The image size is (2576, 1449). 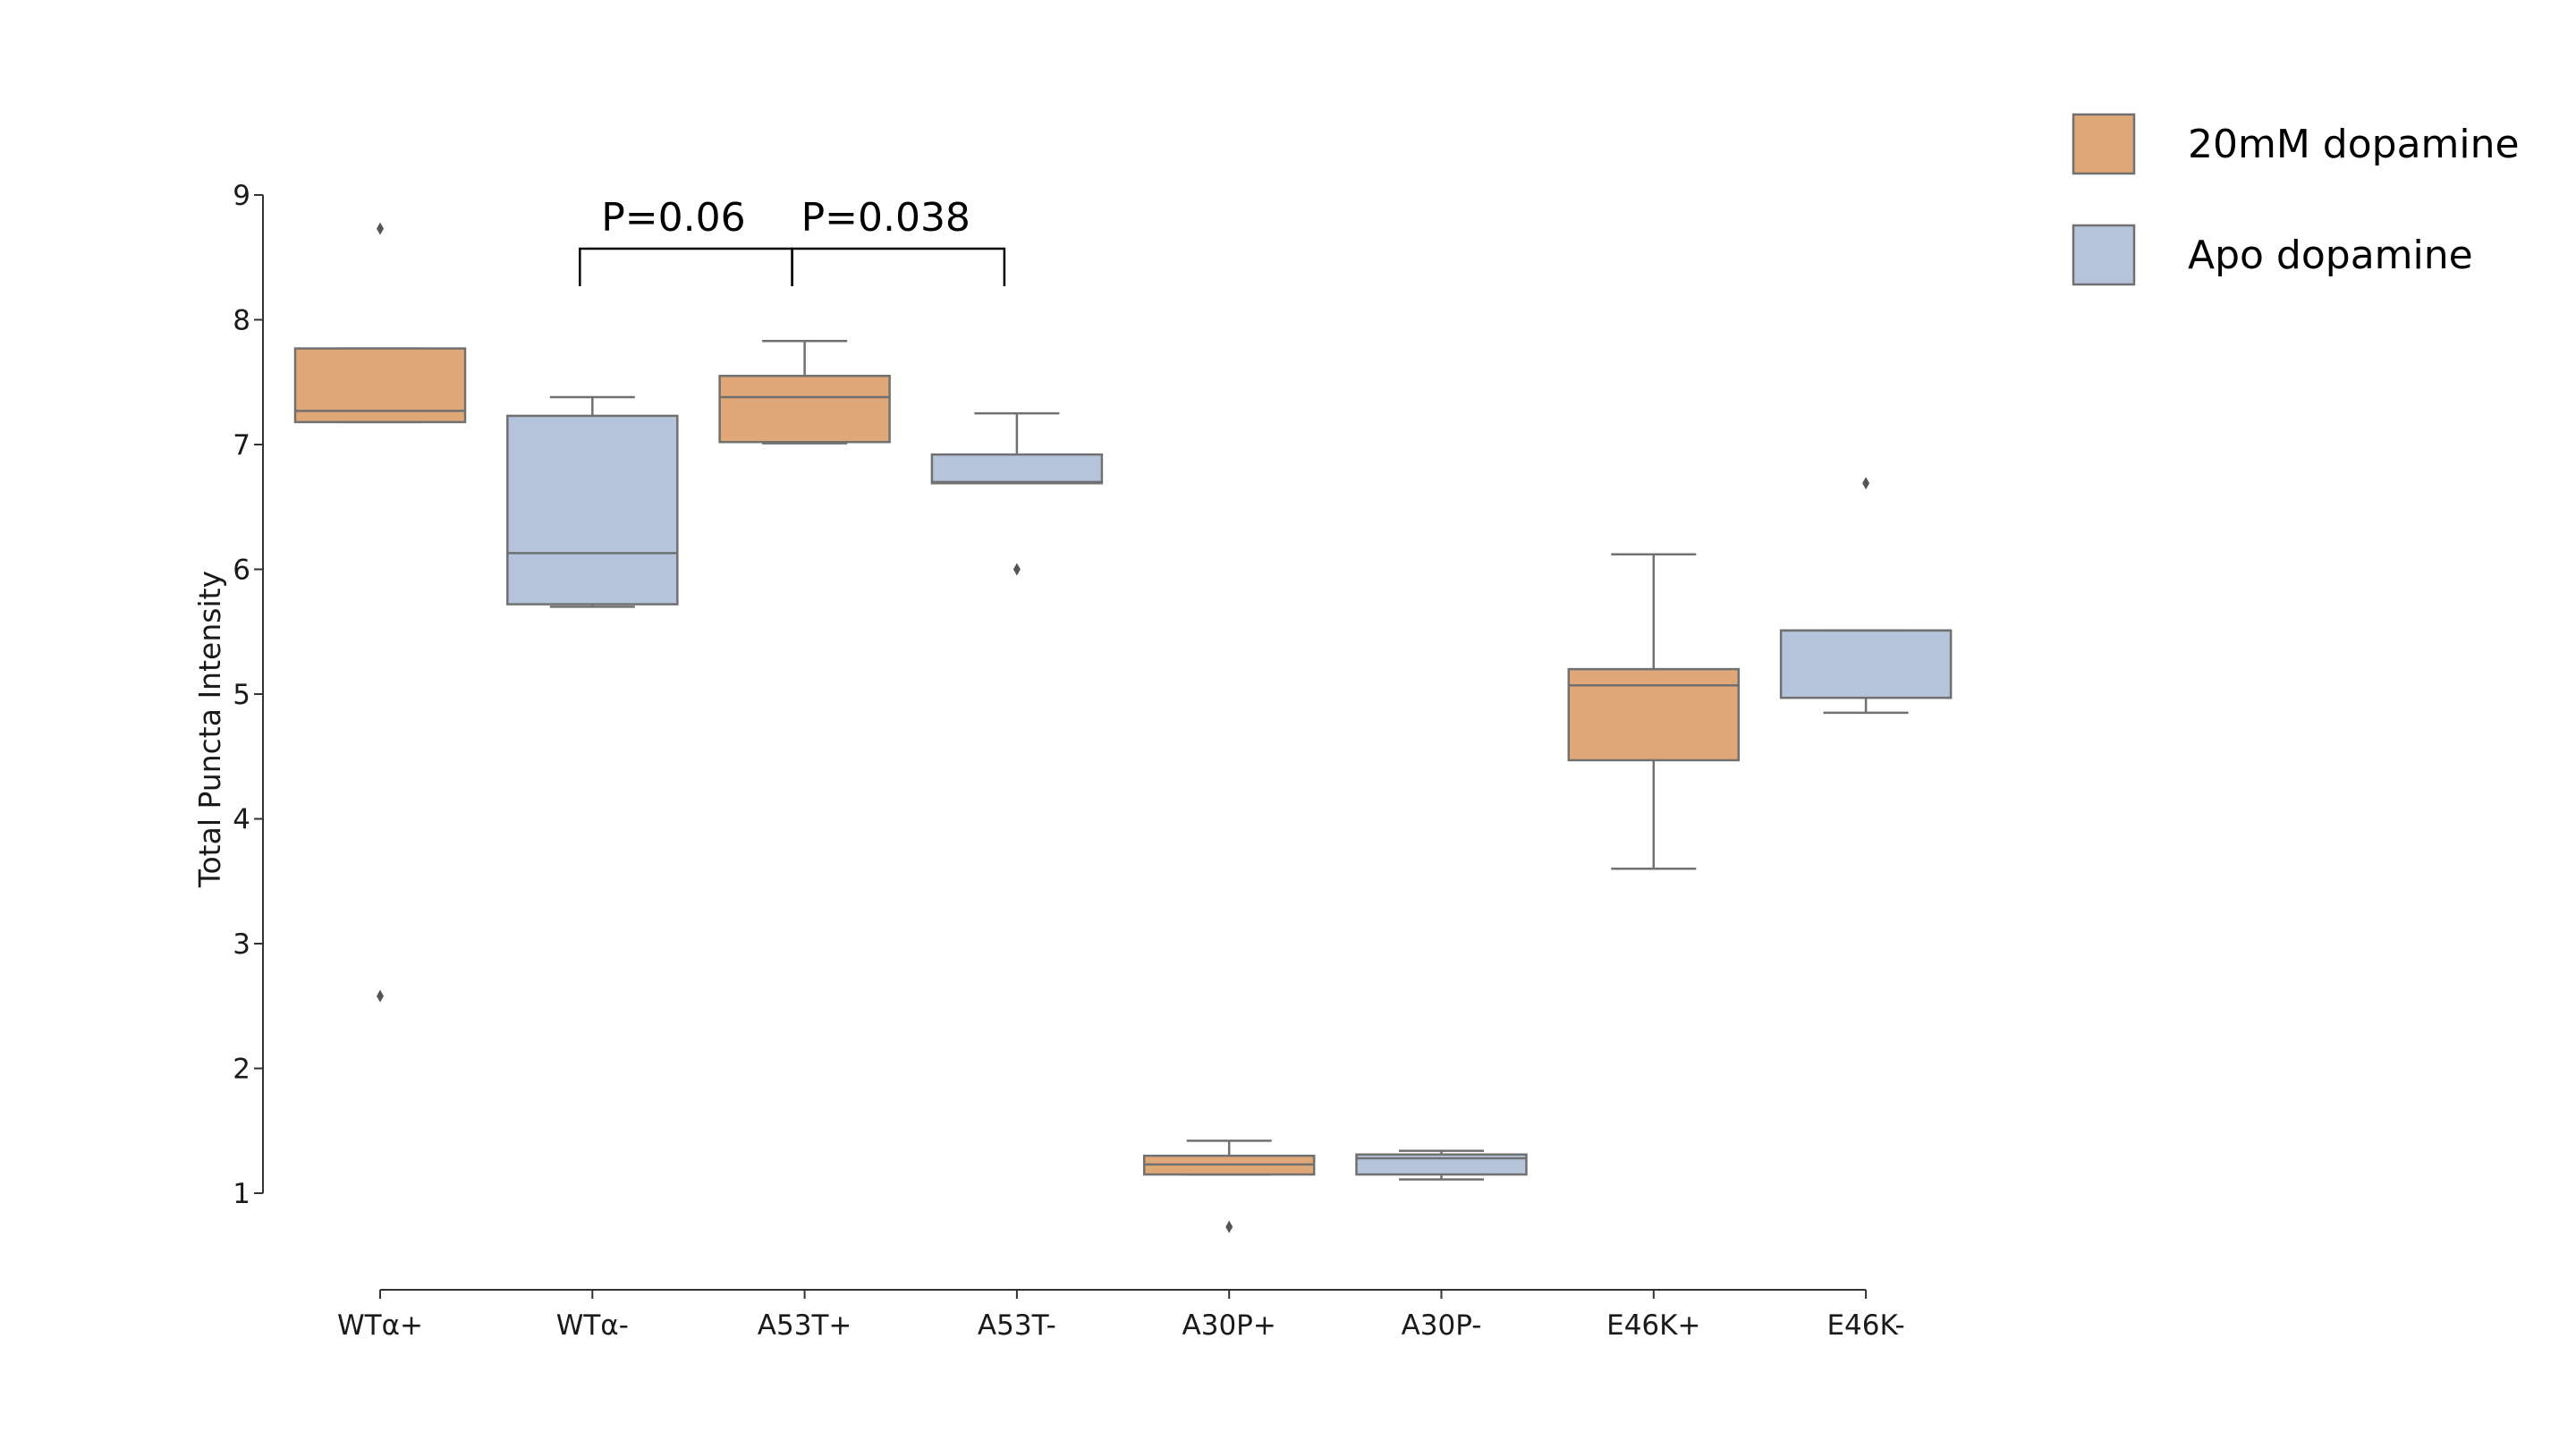 I want to click on significance-bracket-1: P=0.038, so click(x=898, y=240).